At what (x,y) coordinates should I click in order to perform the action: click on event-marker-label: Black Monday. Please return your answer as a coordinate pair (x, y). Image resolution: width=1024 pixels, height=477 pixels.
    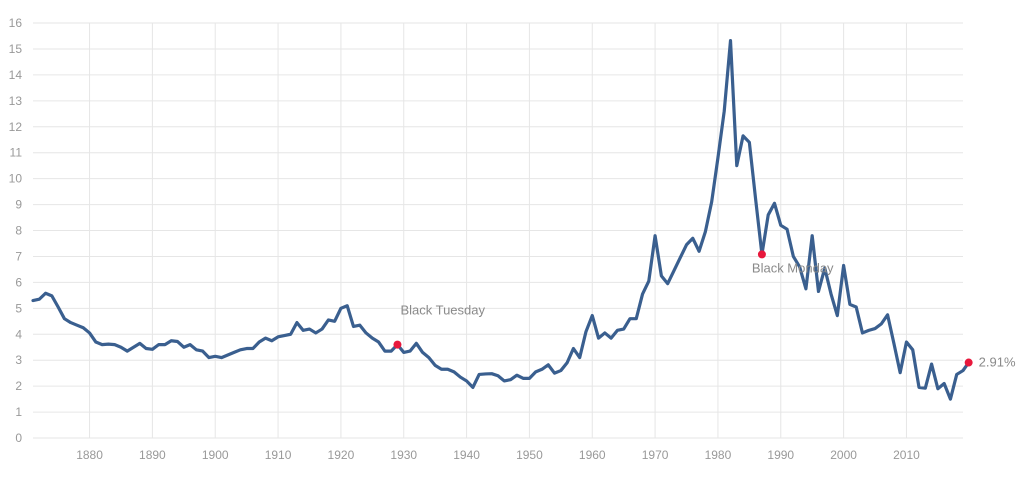
    Looking at the image, I should click on (793, 267).